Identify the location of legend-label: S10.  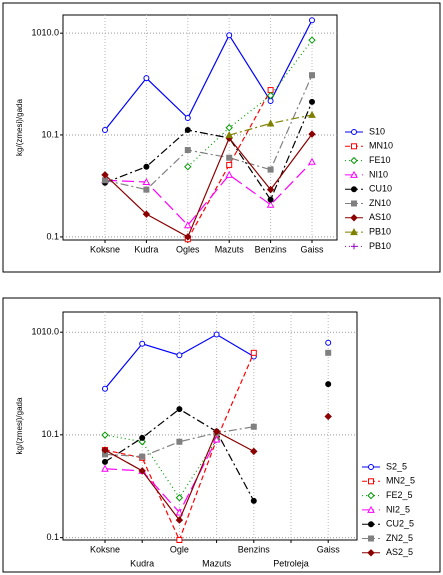
(377, 131).